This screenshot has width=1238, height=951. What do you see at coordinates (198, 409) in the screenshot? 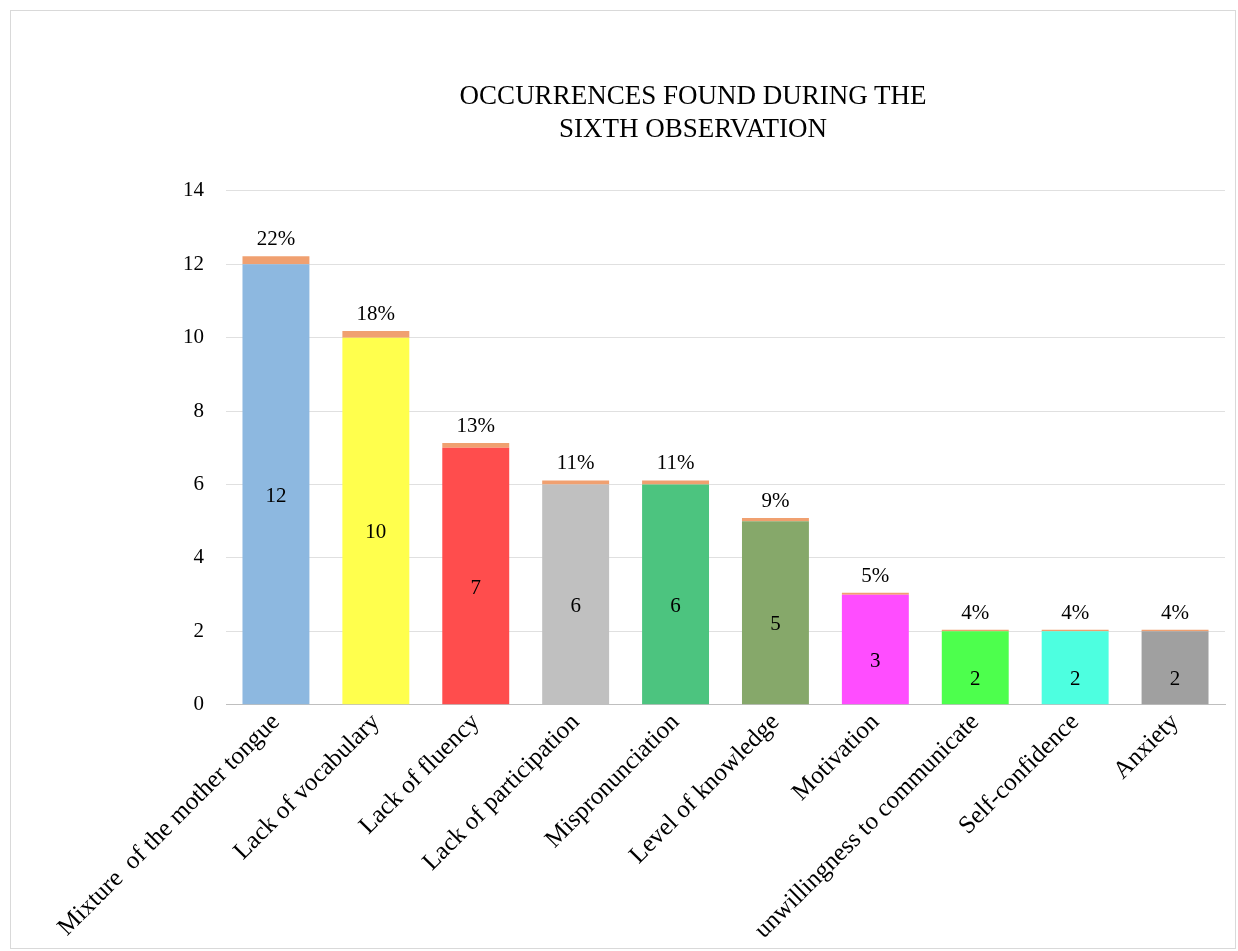
I see `y-tick-label: 8` at bounding box center [198, 409].